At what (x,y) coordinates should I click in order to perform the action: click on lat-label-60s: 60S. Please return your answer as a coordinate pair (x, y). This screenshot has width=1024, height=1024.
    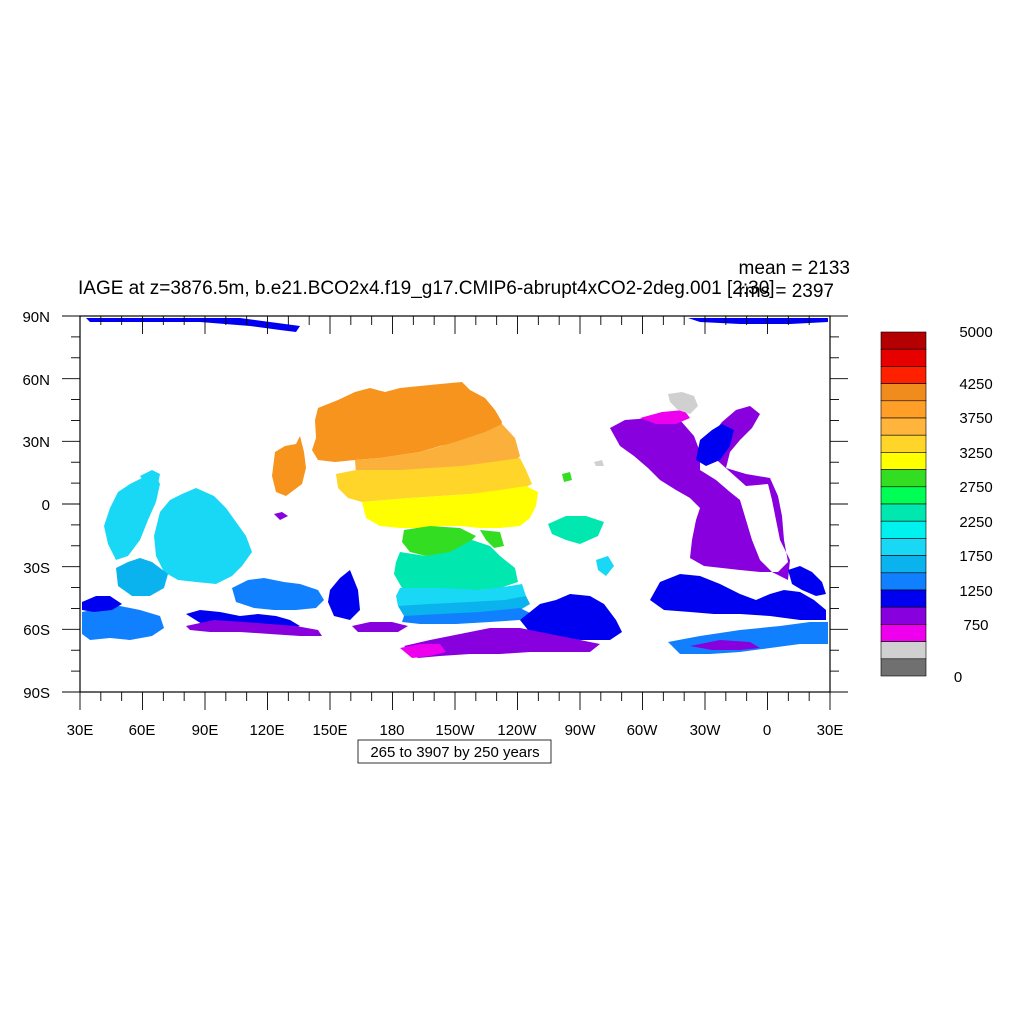
    Looking at the image, I should click on (36, 630).